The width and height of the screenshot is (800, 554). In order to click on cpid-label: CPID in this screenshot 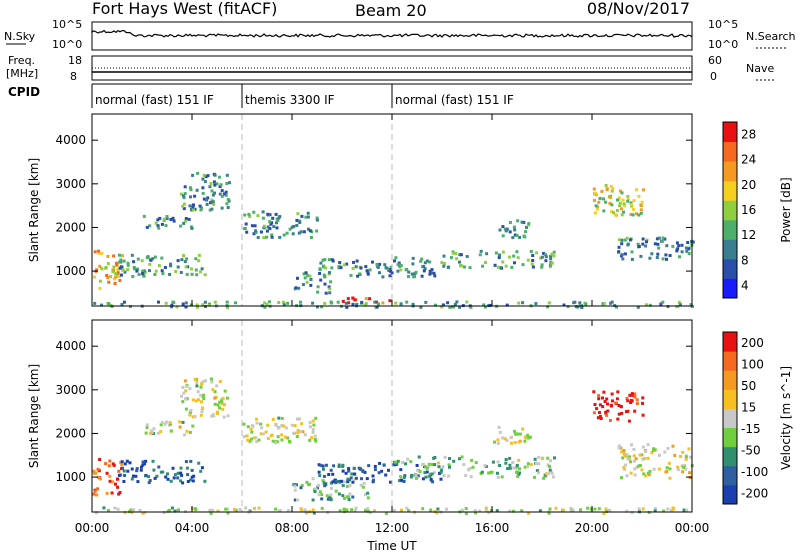, I will do `click(24, 92)`.